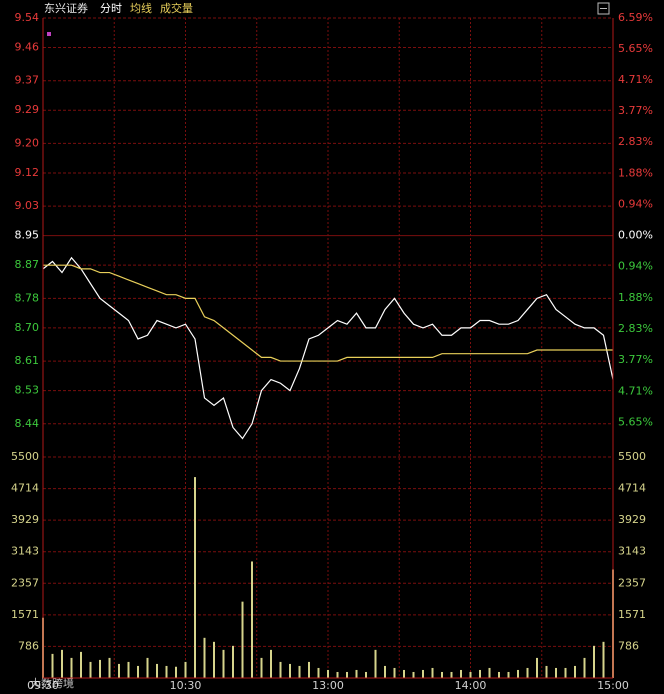 This screenshot has width=664, height=694. I want to click on y-tick-label: 8.44, so click(27, 423).